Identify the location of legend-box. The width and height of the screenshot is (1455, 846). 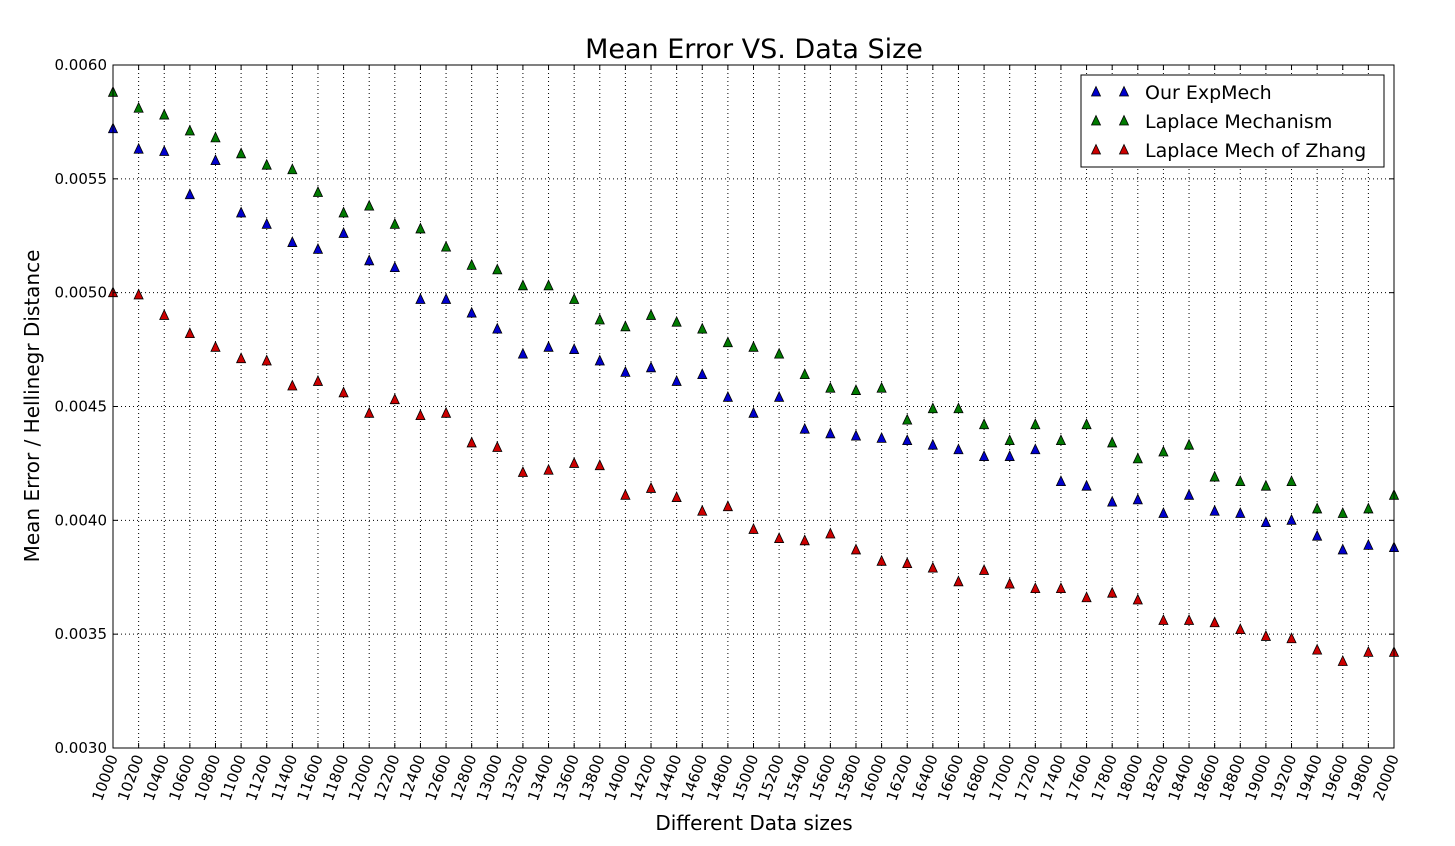
(1232, 121).